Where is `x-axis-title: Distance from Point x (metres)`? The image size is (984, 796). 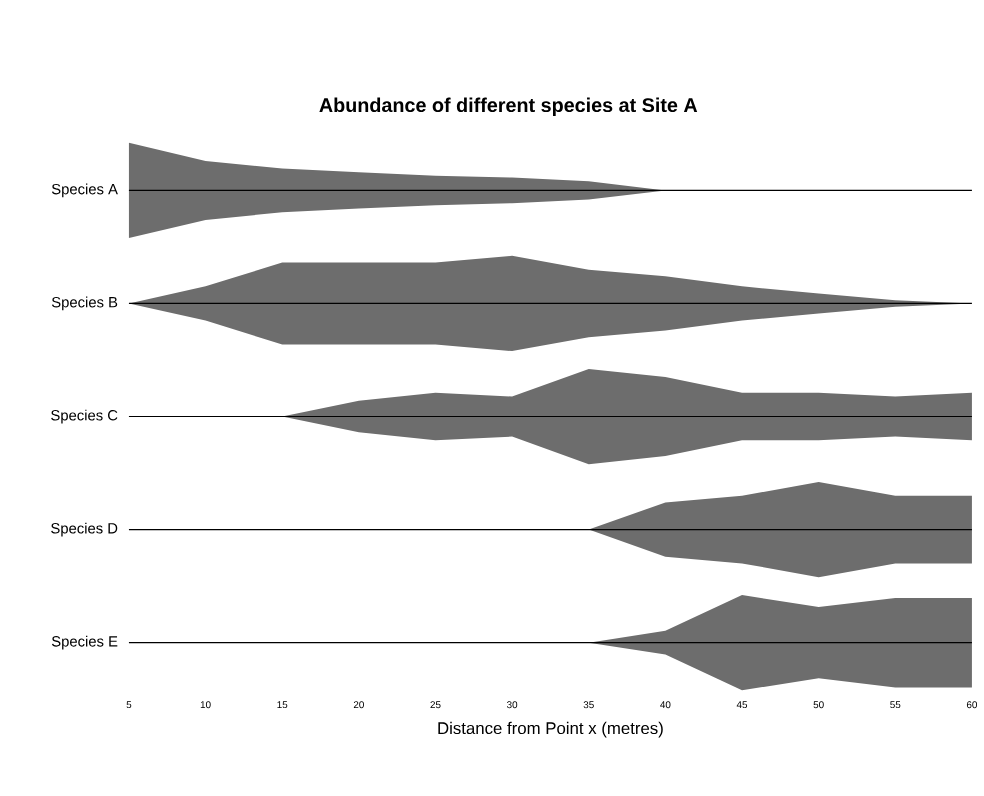
x-axis-title: Distance from Point x (metres) is located at coordinates (550, 730).